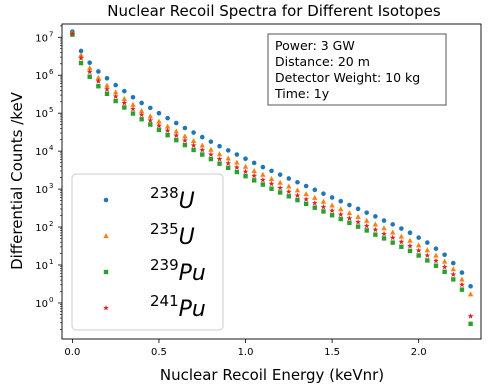 The image size is (489, 389). What do you see at coordinates (51, 300) in the screenshot?
I see `y-tick-exponent: 0` at bounding box center [51, 300].